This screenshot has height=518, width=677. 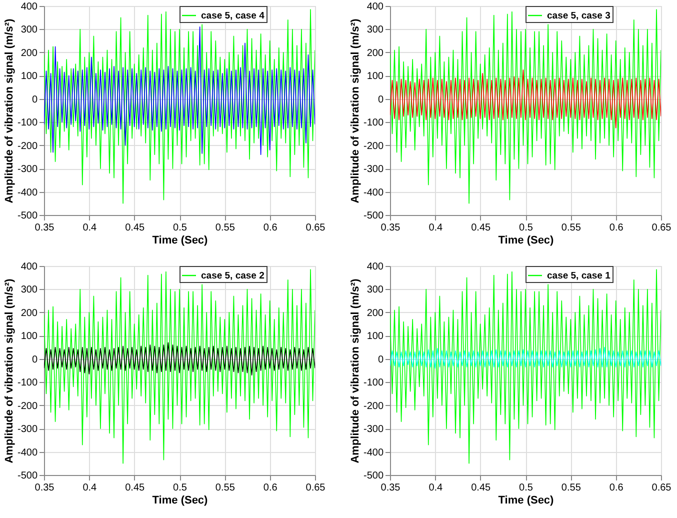 What do you see at coordinates (578, 16) in the screenshot?
I see `legend-label: case 5, case 3` at bounding box center [578, 16].